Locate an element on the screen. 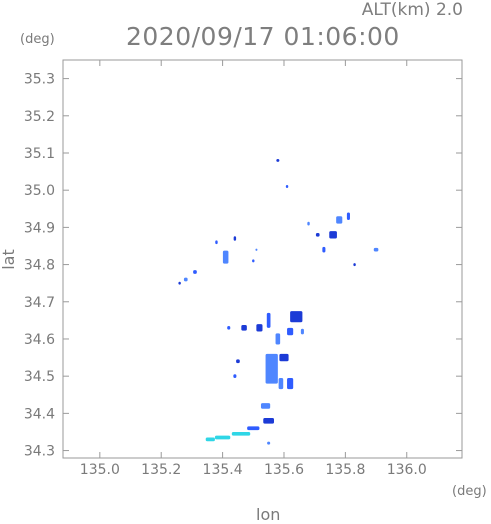 The height and width of the screenshot is (524, 491). x-tick-label: 135.8 is located at coordinates (345, 470).